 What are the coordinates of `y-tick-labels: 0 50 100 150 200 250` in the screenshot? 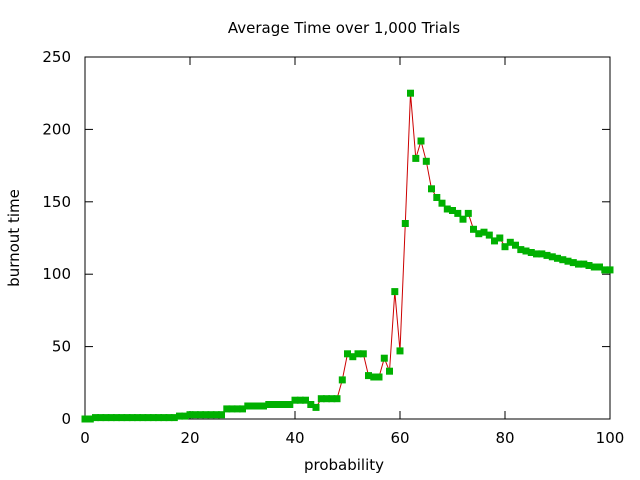 It's located at (56, 238).